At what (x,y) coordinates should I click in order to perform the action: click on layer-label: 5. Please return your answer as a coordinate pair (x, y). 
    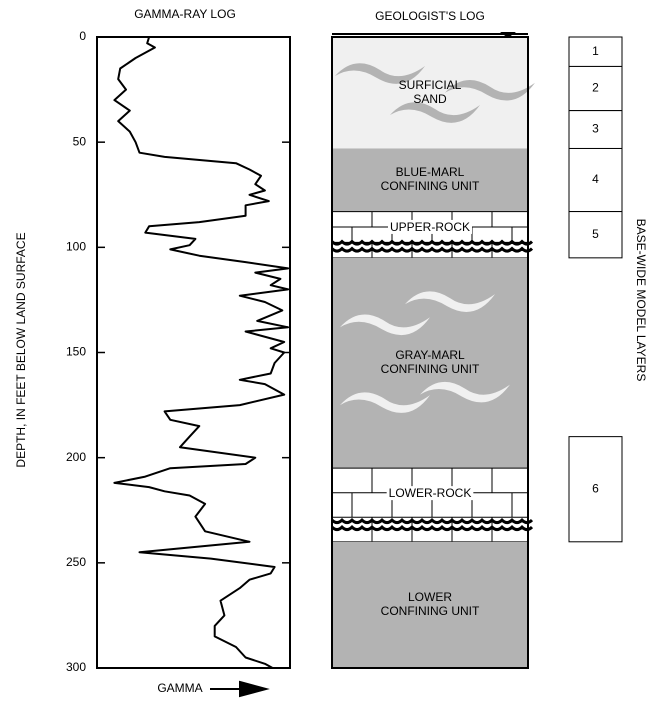
    Looking at the image, I should click on (595, 234).